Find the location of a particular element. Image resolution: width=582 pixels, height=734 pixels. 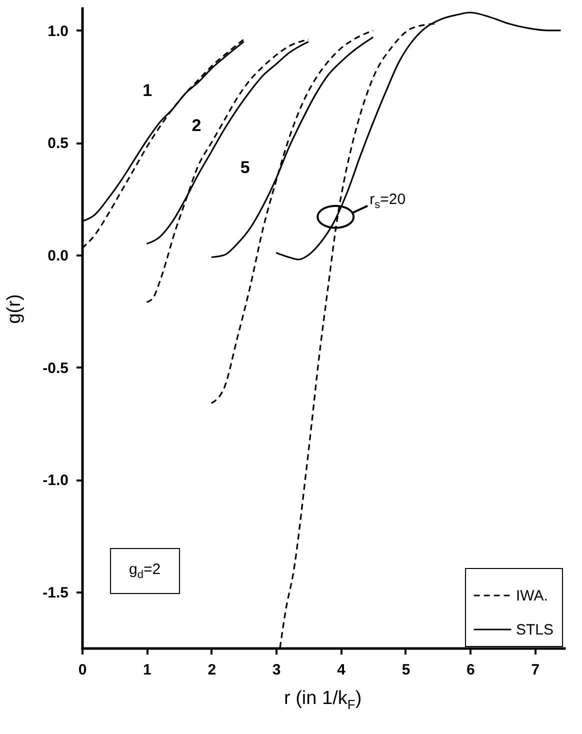

line-series is located at coordinates (292, 217).